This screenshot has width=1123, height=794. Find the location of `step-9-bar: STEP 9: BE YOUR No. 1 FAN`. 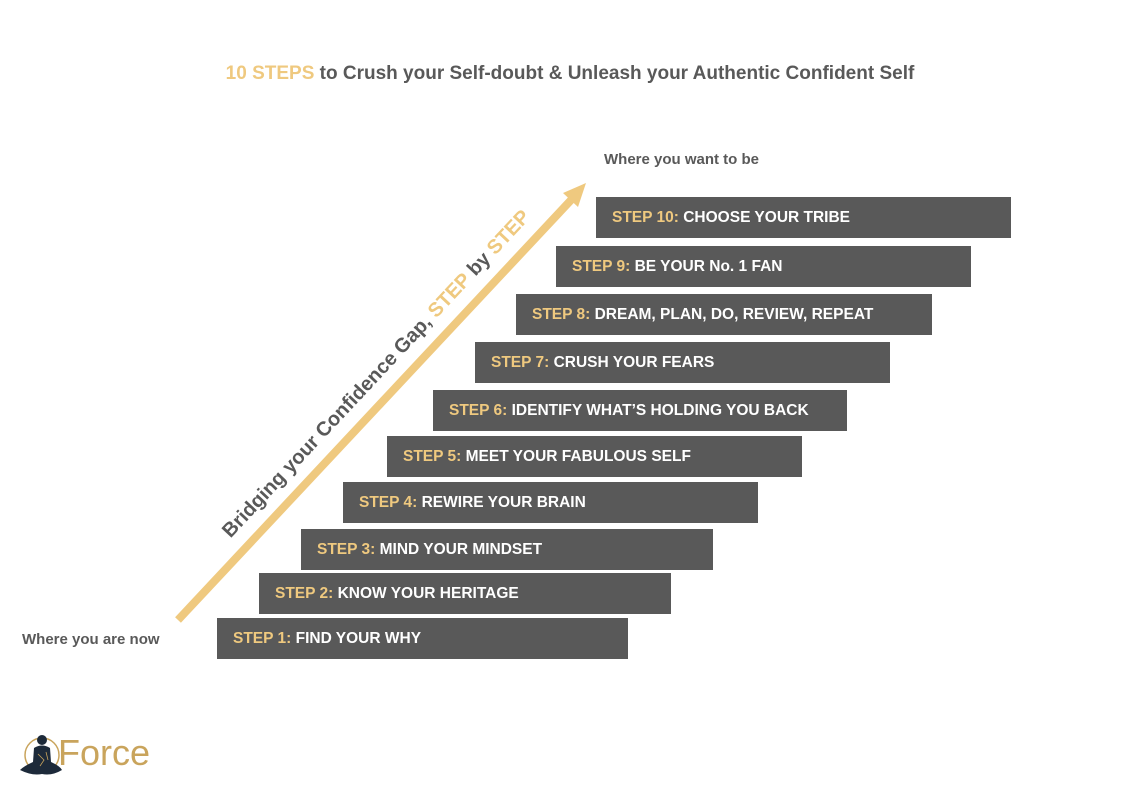

step-9-bar: STEP 9: BE YOUR No. 1 FAN is located at coordinates (763, 266).